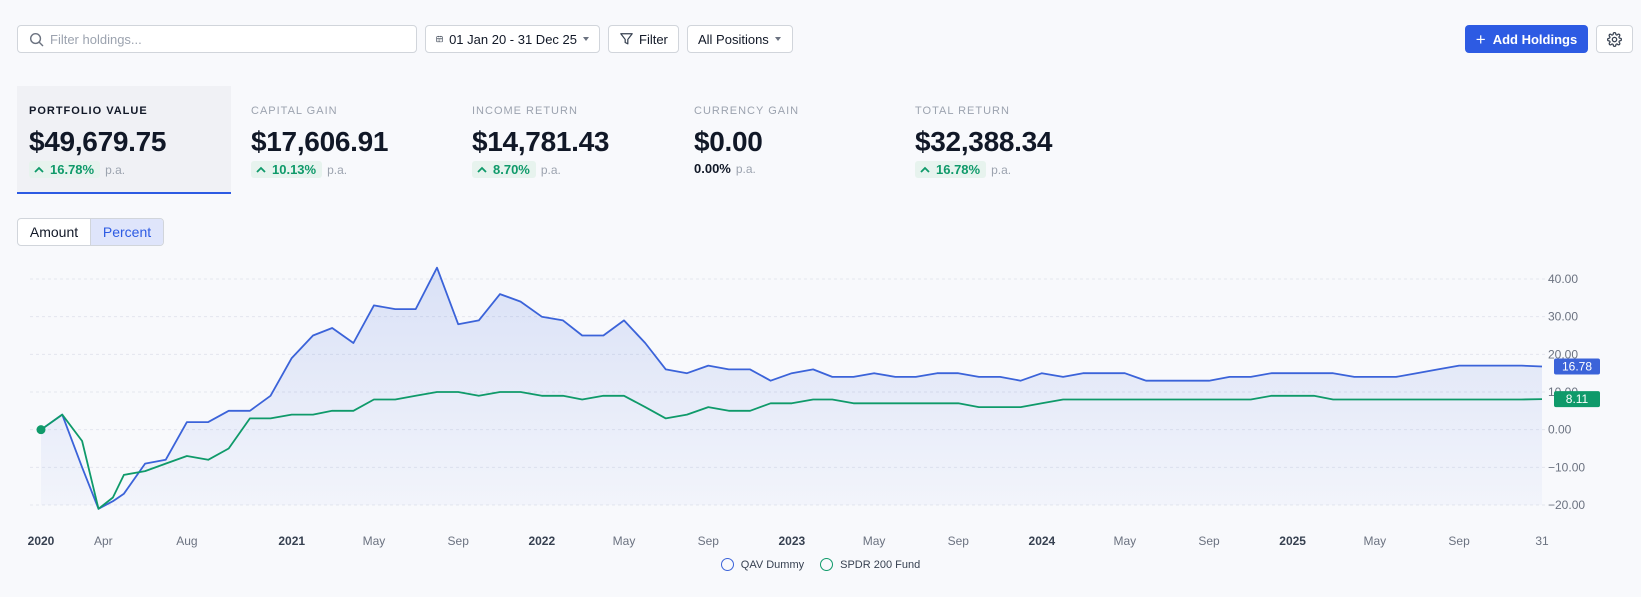  What do you see at coordinates (1535, 39) in the screenshot?
I see `add-holdings-label: Add Holdings` at bounding box center [1535, 39].